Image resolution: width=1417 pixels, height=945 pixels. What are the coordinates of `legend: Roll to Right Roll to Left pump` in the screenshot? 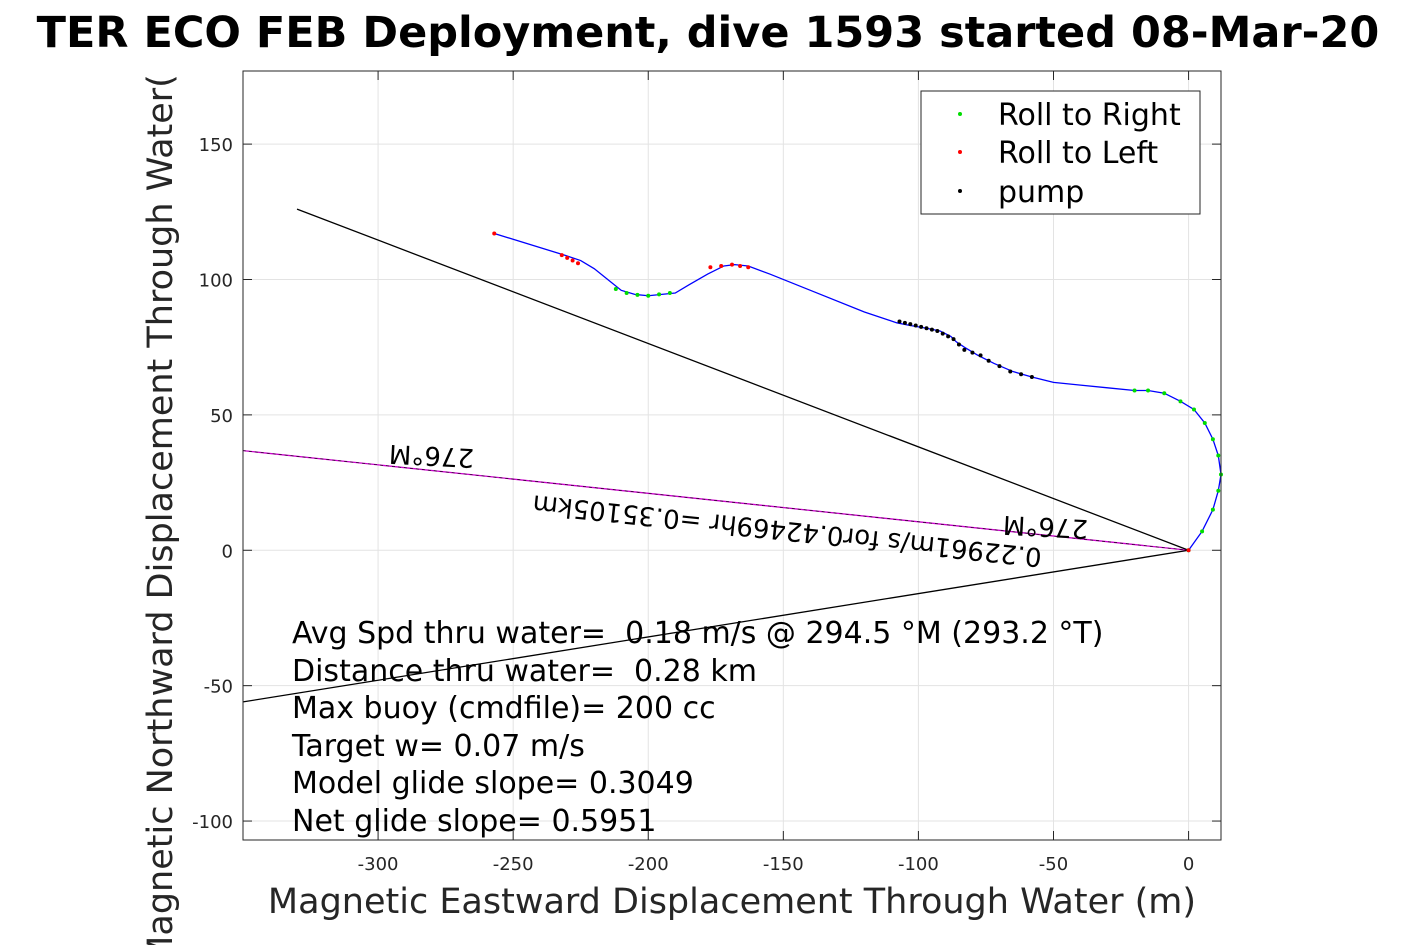 It's located at (1060, 152).